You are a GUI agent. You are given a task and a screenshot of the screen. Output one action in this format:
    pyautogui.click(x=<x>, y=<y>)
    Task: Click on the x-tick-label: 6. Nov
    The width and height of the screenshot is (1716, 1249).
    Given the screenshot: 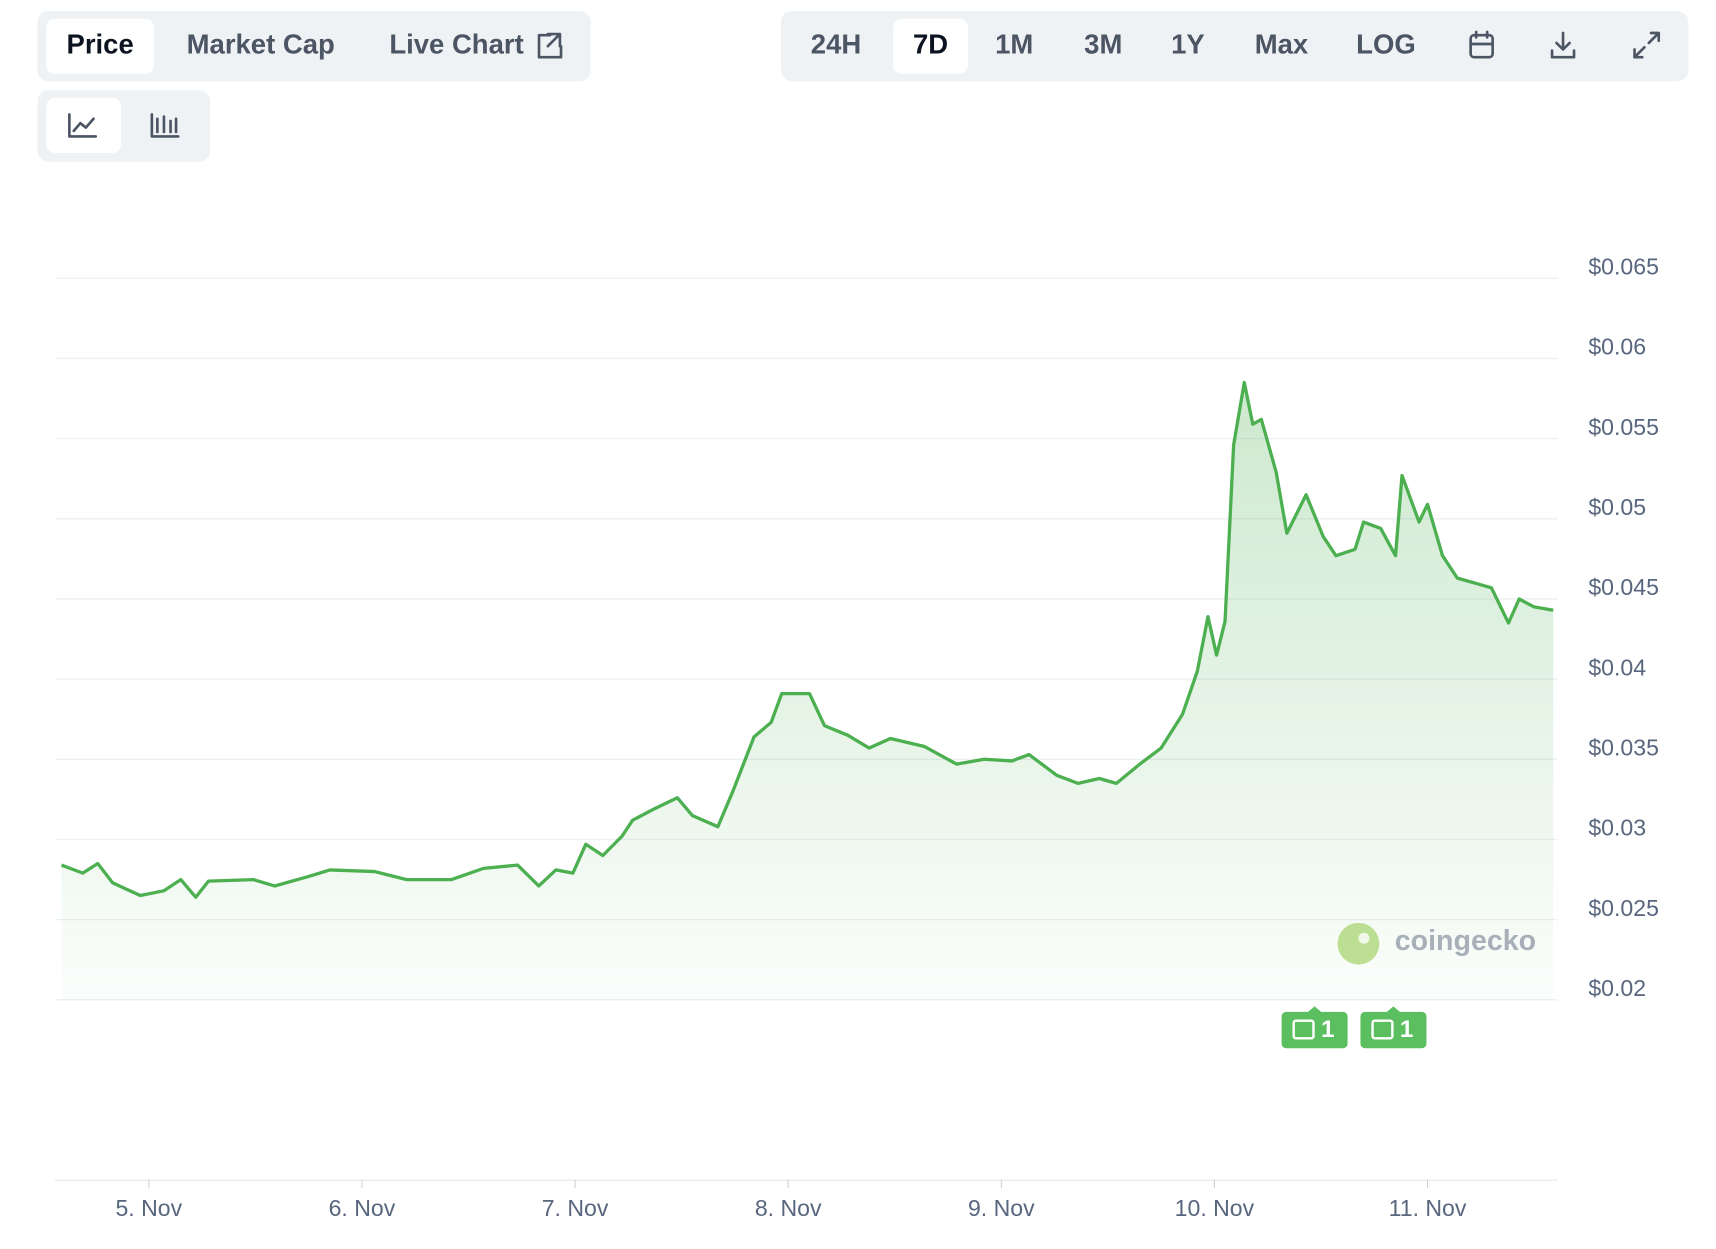 What is the action you would take?
    pyautogui.click(x=362, y=1208)
    